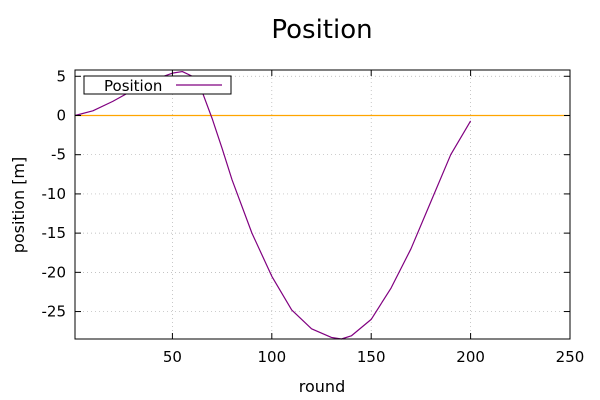 This screenshot has width=600, height=400. I want to click on y-tick-label: 0, so click(61, 115).